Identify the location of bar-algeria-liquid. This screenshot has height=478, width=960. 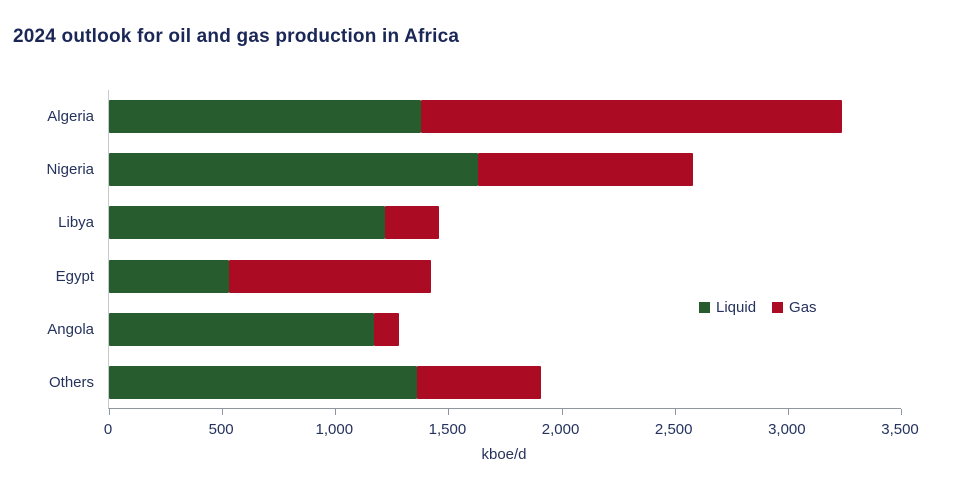
(265, 116).